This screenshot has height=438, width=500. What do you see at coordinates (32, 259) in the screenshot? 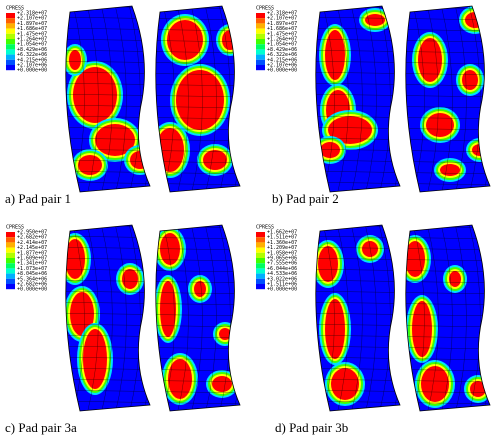
I see `legend-label: +1.609e+07` at bounding box center [32, 259].